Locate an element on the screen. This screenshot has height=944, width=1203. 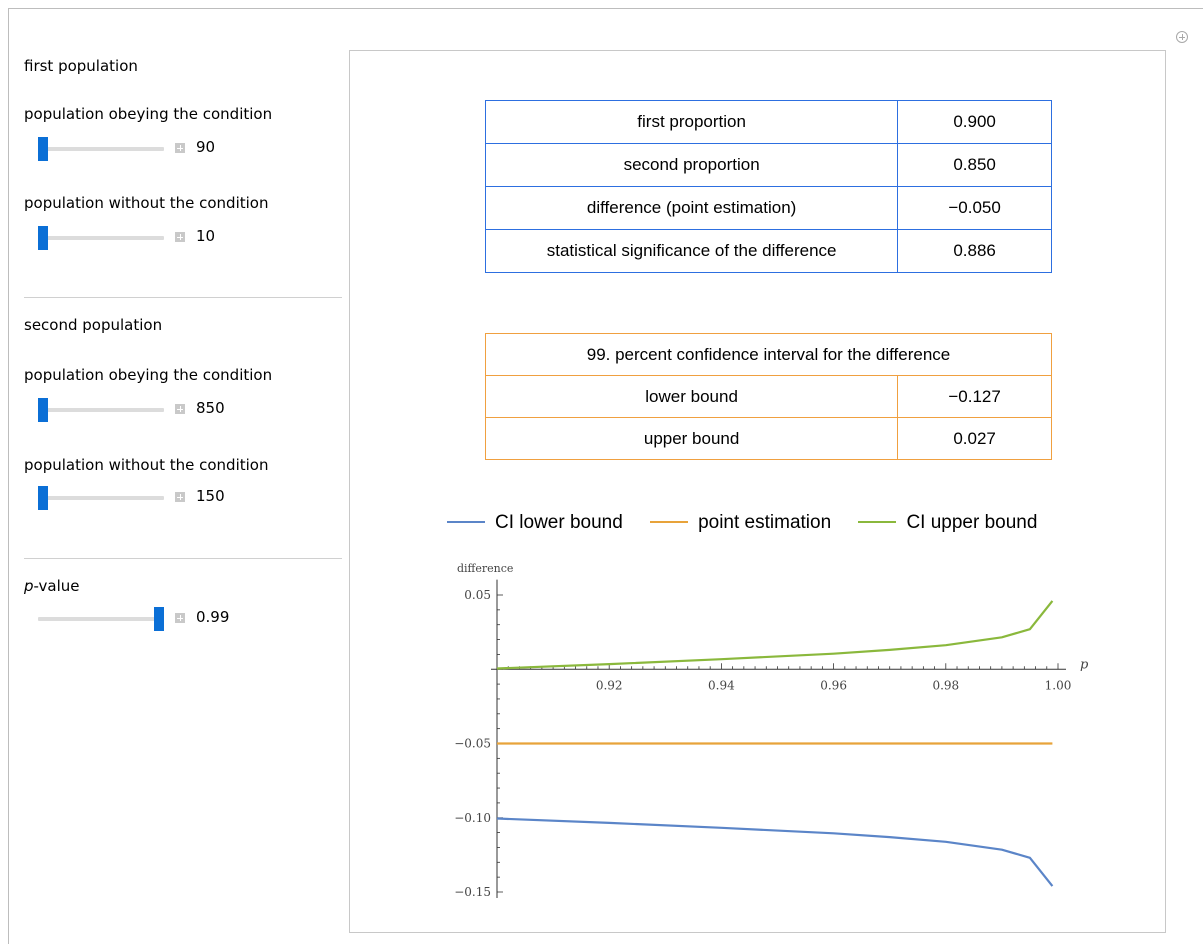
x-tick-label: 1.00 is located at coordinates (1058, 685).